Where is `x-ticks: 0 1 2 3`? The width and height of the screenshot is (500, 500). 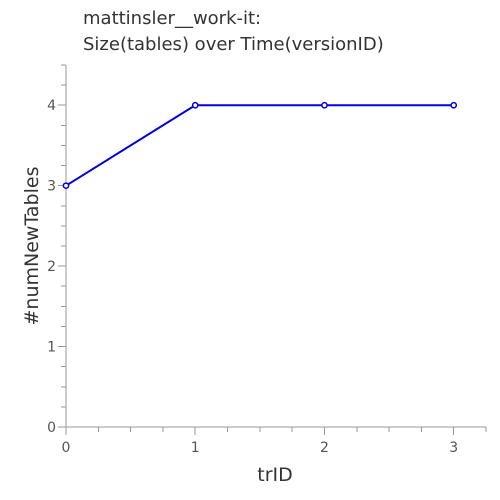 x-ticks: 0 1 2 3 is located at coordinates (274, 441).